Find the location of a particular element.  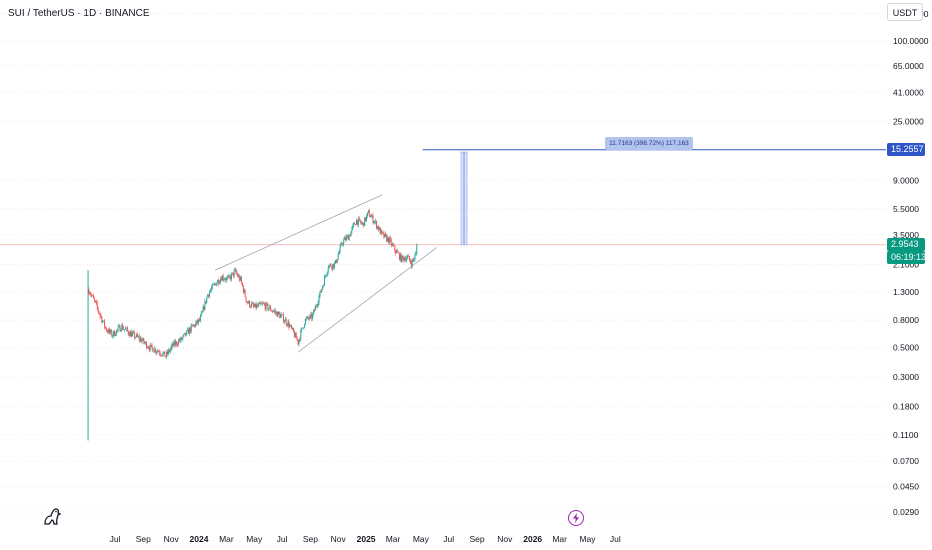

y-tick-label: 65.0000 is located at coordinates (908, 66).